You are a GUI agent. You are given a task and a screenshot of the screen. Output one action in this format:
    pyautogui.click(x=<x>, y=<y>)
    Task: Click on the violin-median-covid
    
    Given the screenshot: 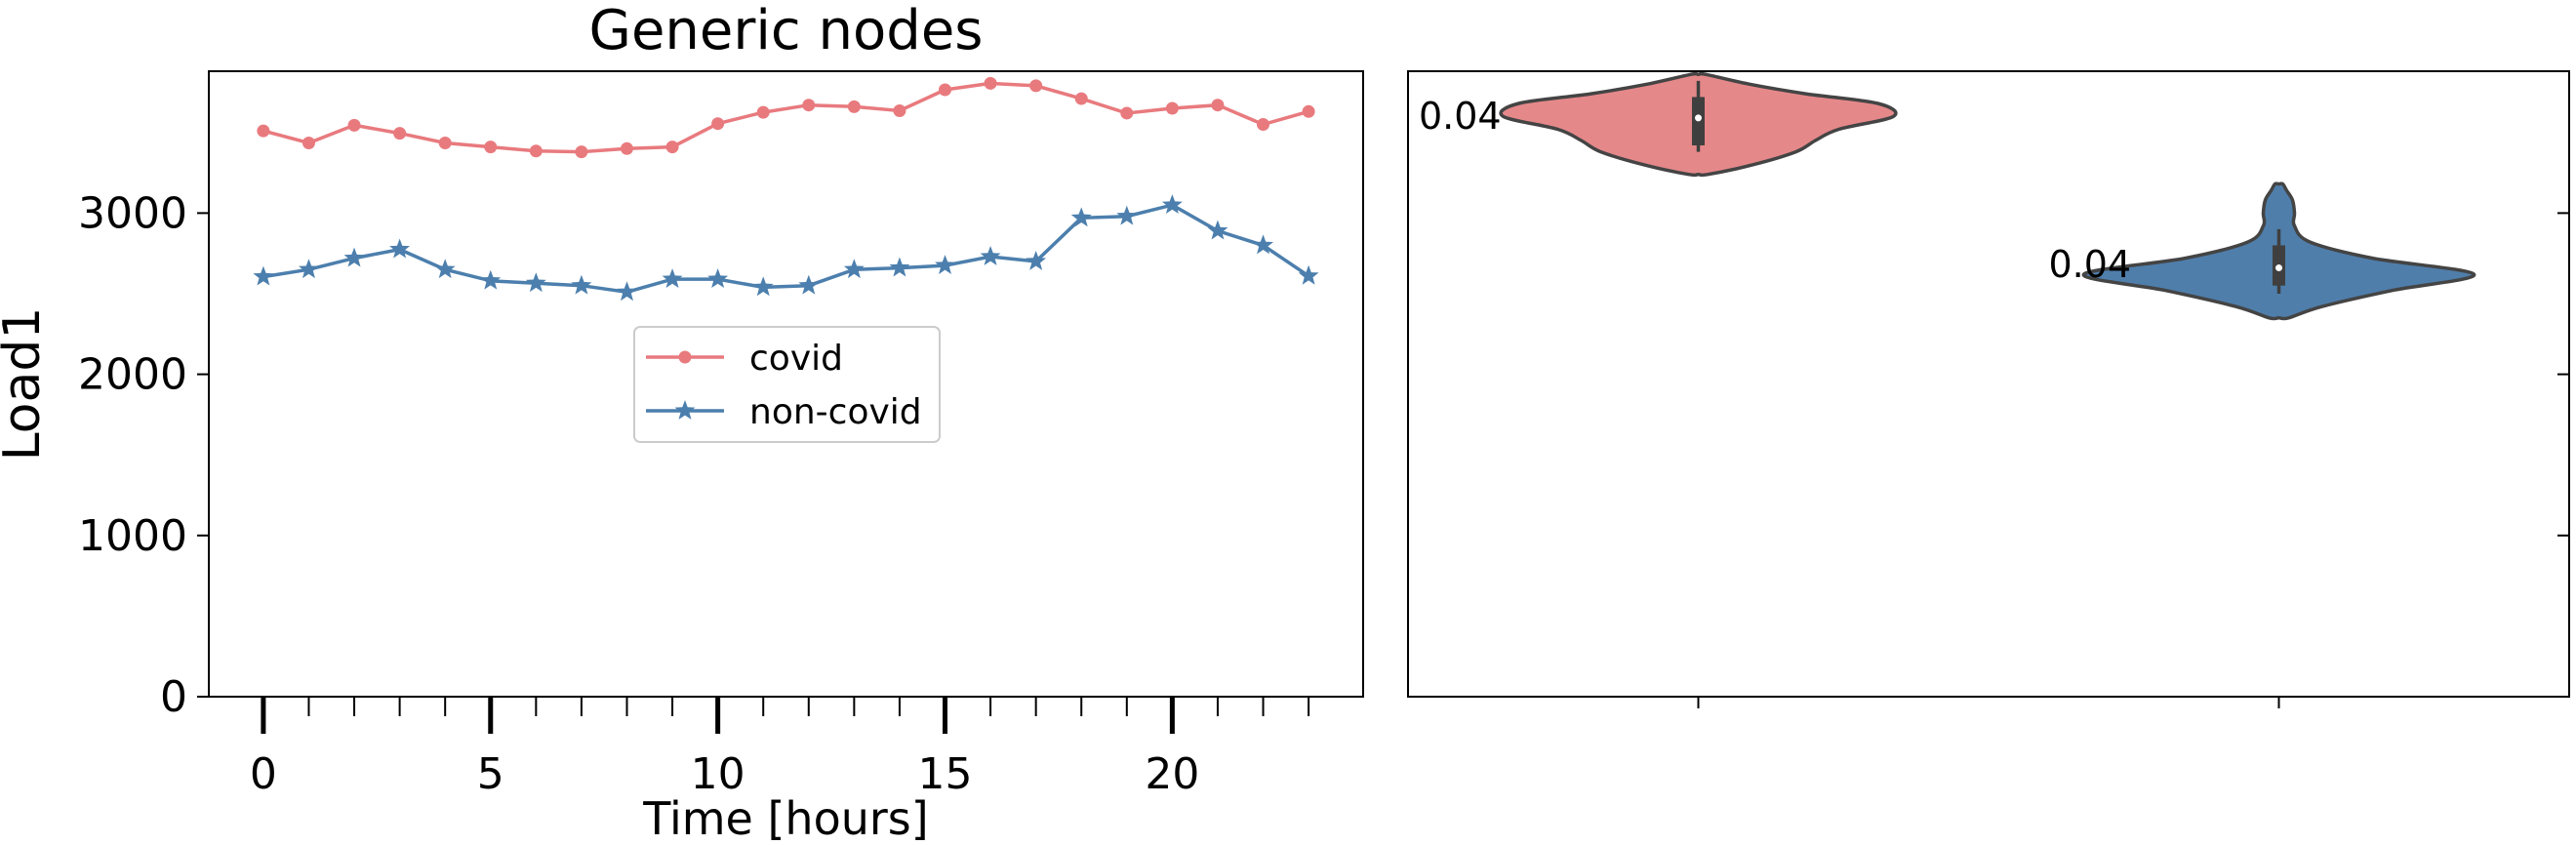 What is the action you would take?
    pyautogui.click(x=1698, y=118)
    